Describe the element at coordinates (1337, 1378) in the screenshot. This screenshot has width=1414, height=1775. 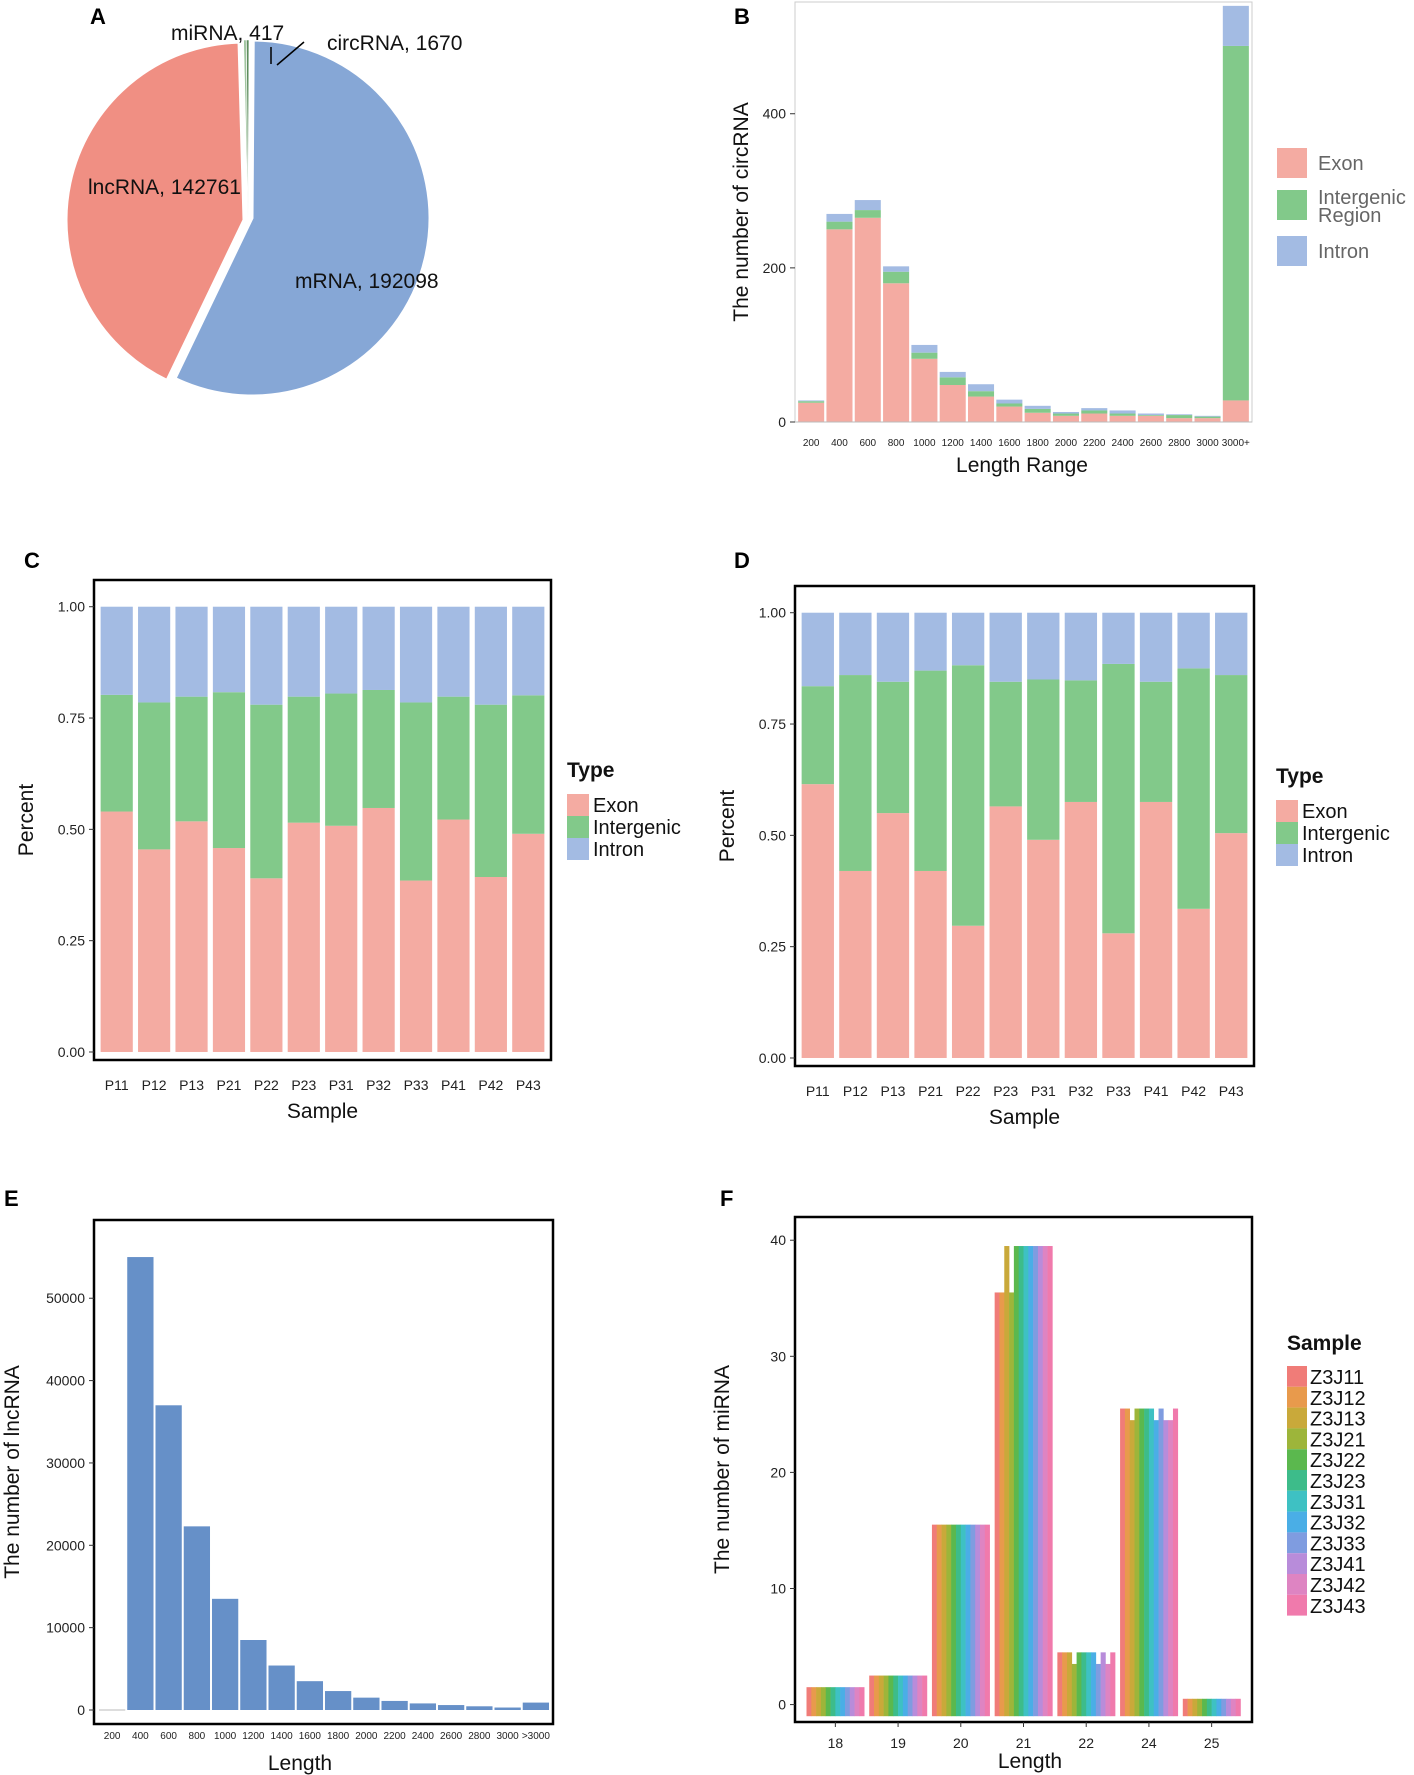
I see `legend-label: Z3J11` at that location.